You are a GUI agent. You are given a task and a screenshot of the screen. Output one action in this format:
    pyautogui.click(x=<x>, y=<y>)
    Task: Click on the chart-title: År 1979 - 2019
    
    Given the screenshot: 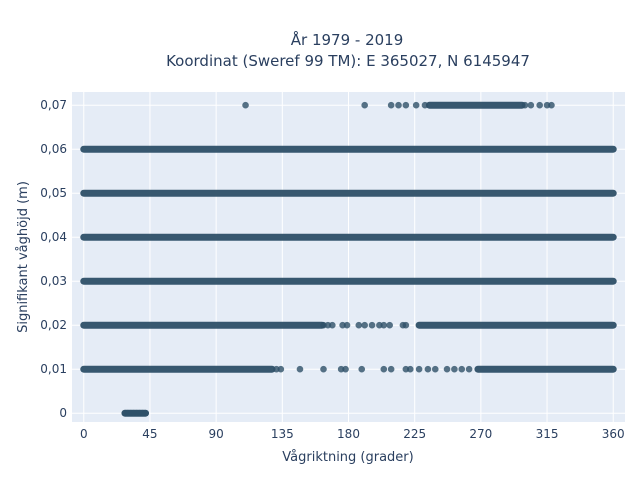 What is the action you would take?
    pyautogui.click(x=347, y=39)
    